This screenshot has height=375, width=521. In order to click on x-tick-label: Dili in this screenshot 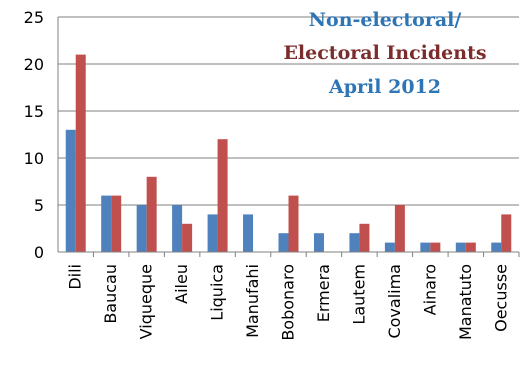, I will do `click(75, 277)`.